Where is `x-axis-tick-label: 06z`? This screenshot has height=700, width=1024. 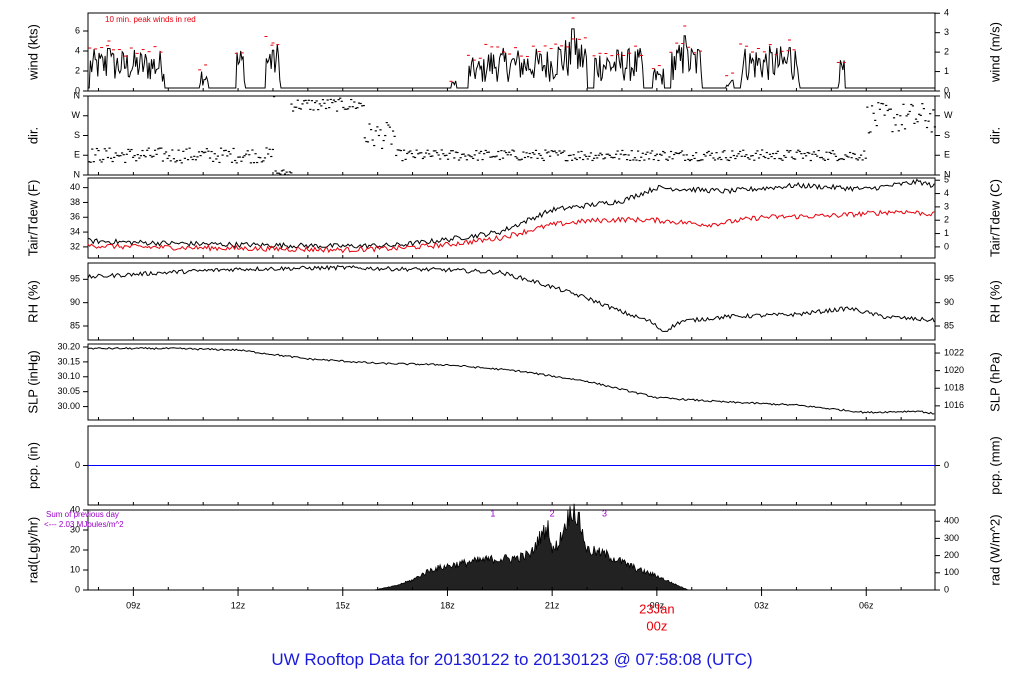 x-axis-tick-label: 06z is located at coordinates (866, 605).